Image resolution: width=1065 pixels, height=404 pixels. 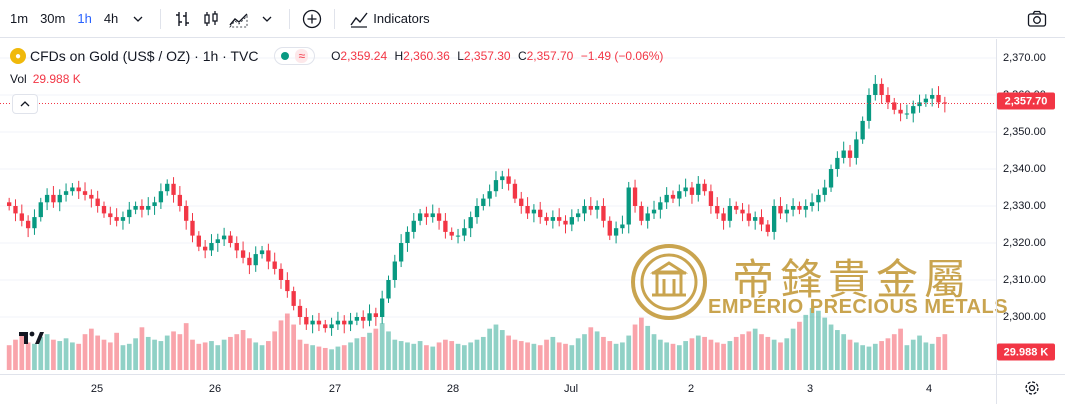 What do you see at coordinates (239, 19) in the screenshot?
I see `area-chart-type-icon` at bounding box center [239, 19].